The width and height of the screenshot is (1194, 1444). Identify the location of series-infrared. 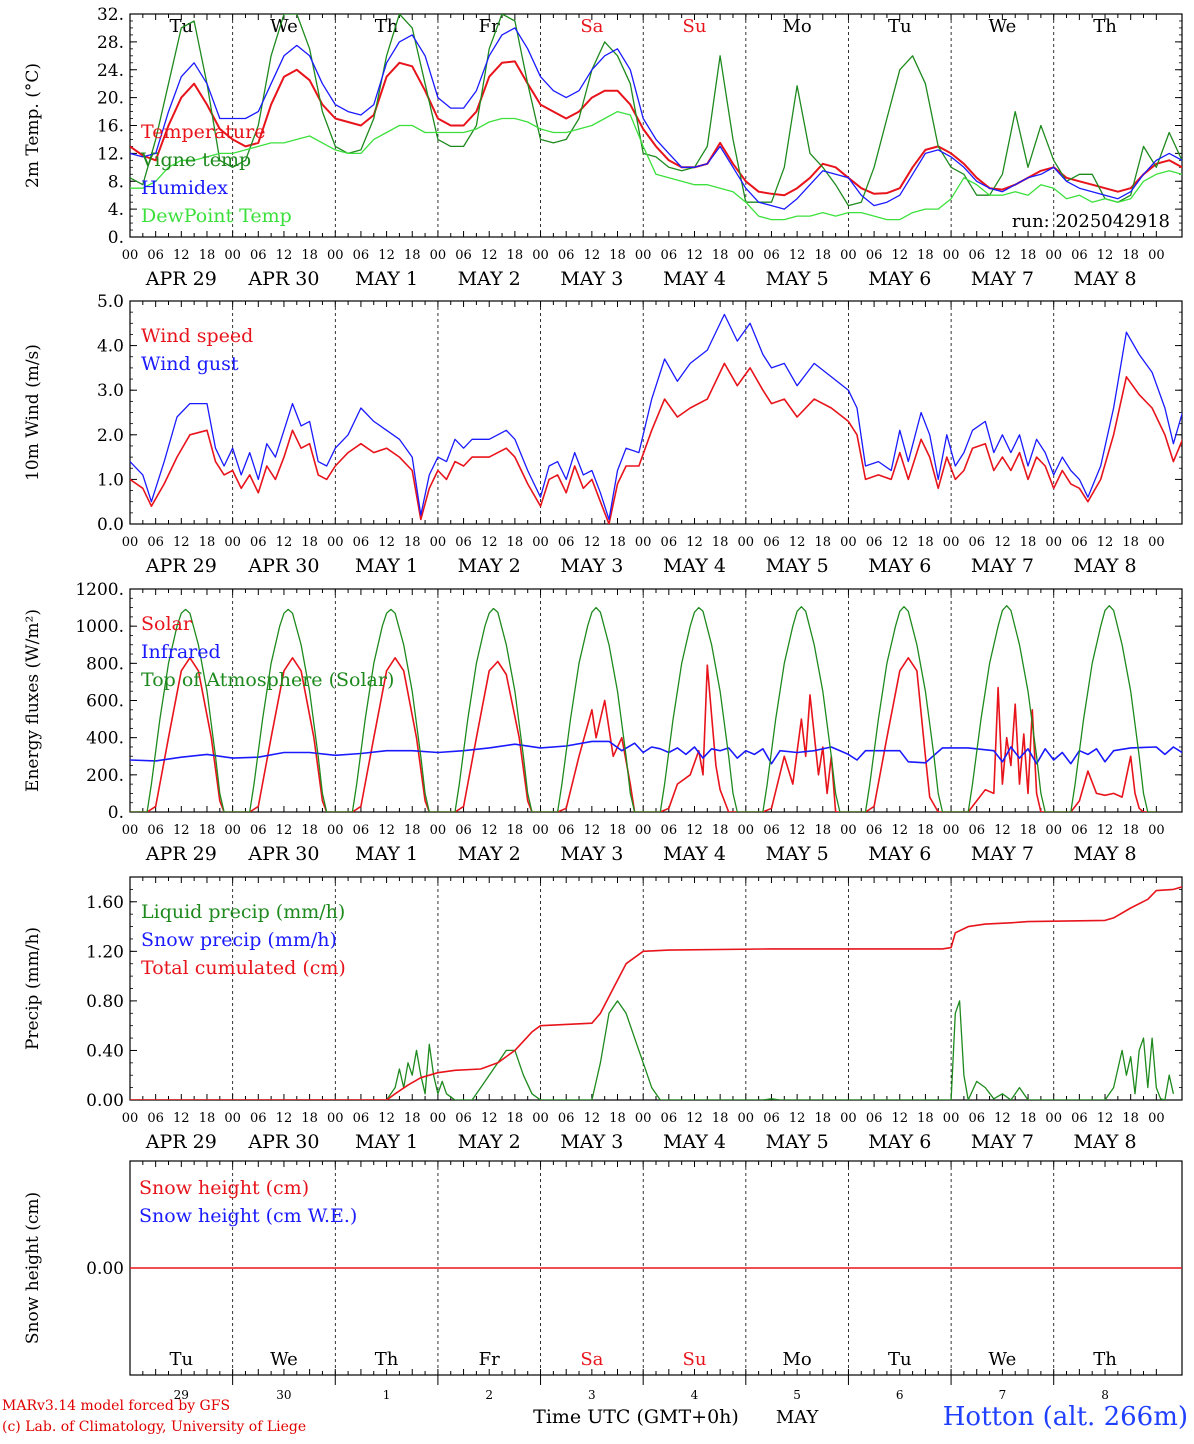
(656, 752).